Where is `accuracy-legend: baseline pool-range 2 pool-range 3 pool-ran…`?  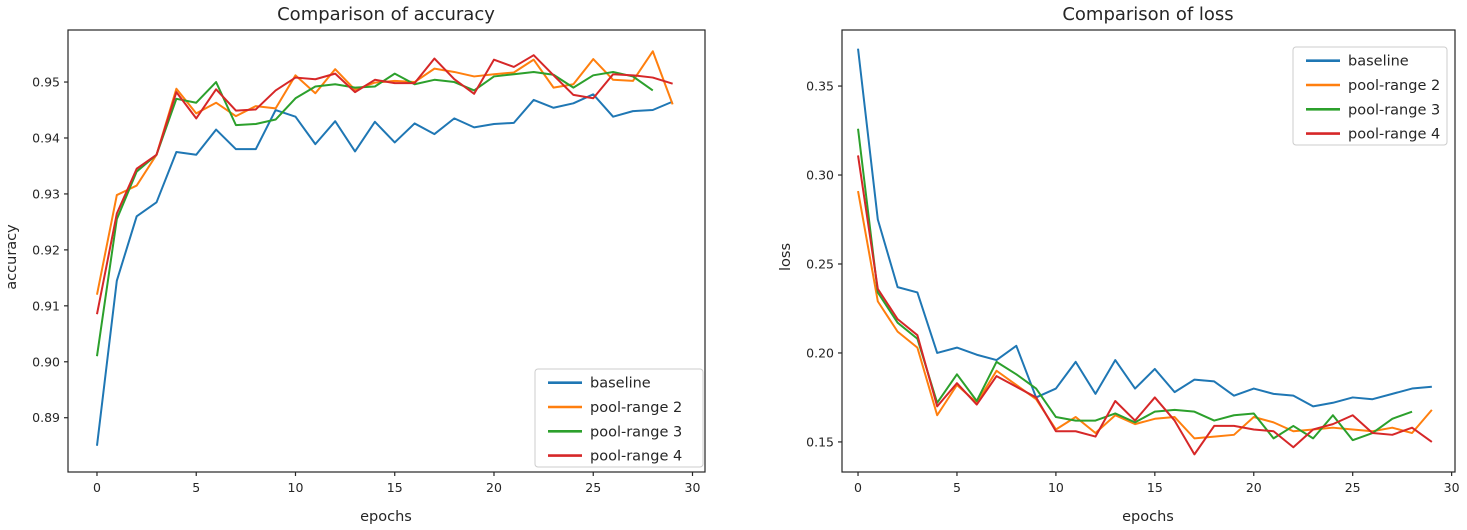 accuracy-legend: baseline pool-range 2 pool-range 3 pool-ran… is located at coordinates (619, 418).